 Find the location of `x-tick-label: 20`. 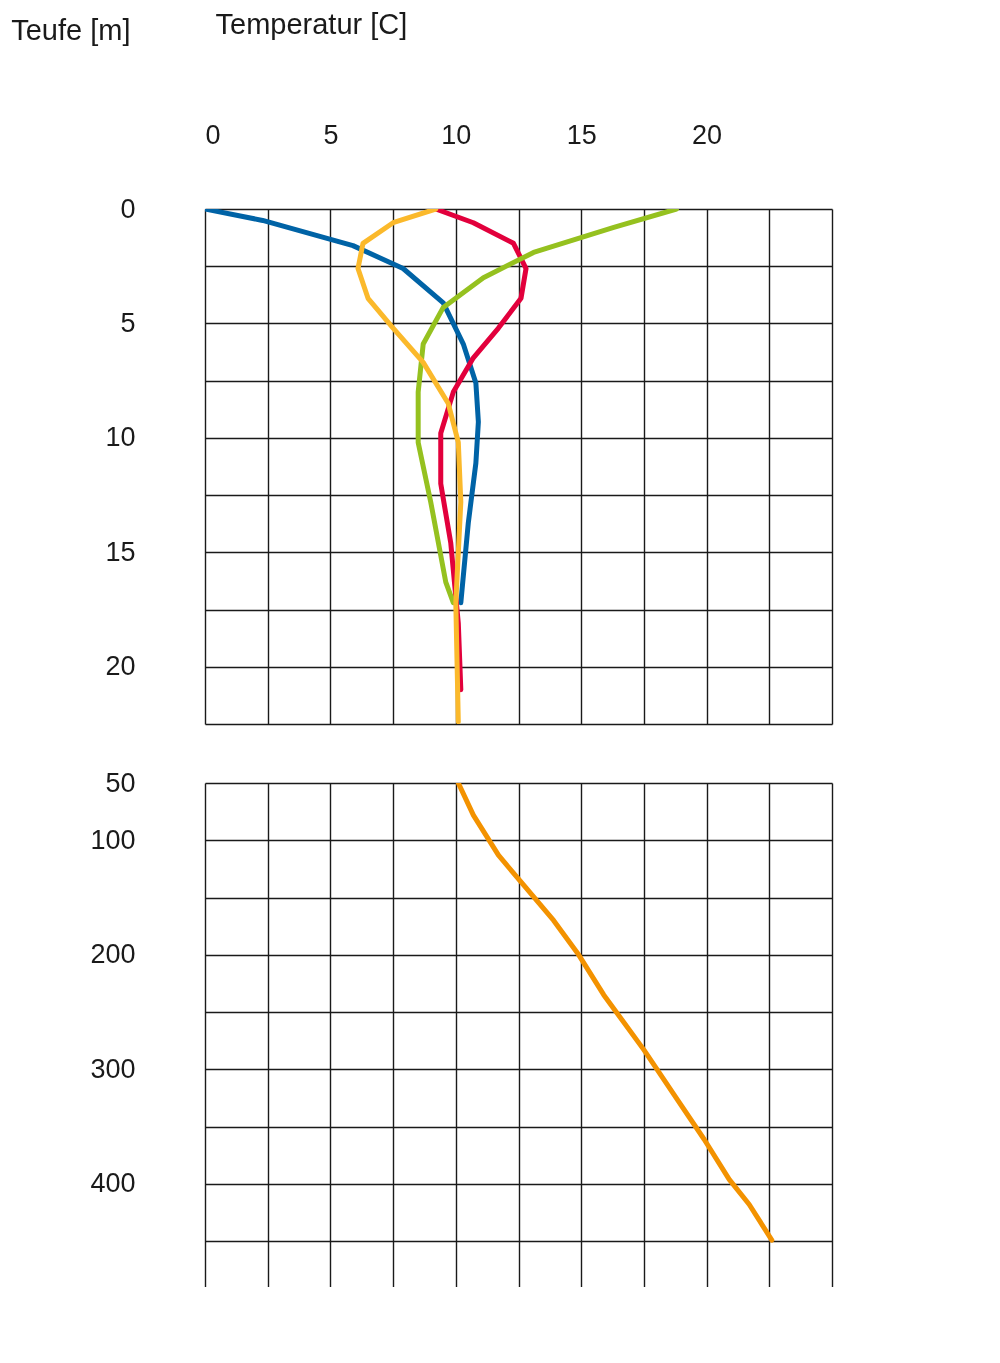

x-tick-label: 20 is located at coordinates (707, 134).